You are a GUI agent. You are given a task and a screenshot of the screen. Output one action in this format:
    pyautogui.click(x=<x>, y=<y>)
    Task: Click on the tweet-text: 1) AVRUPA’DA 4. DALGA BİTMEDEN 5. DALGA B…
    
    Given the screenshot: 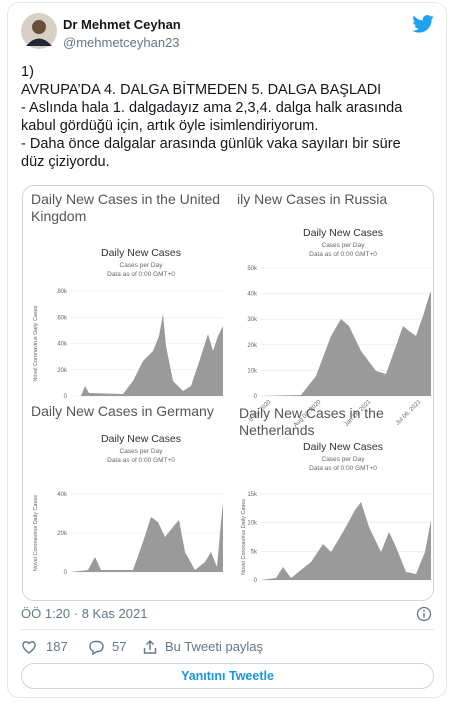 What is the action you would take?
    pyautogui.click(x=211, y=117)
    